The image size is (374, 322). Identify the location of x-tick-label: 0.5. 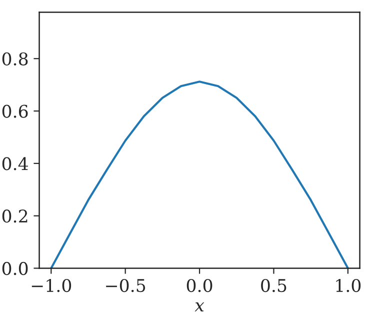
(273, 285).